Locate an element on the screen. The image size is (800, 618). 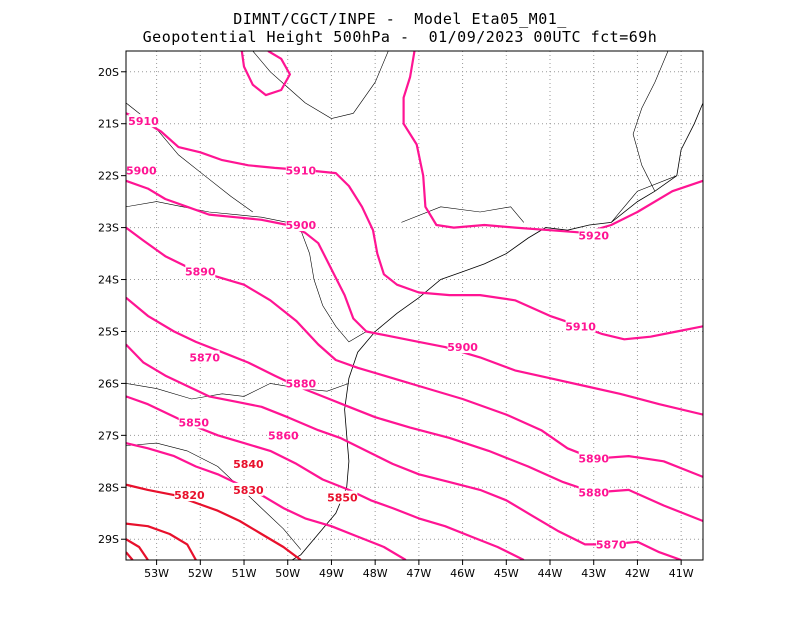
contour-label-5830: 5830 is located at coordinates (248, 489).